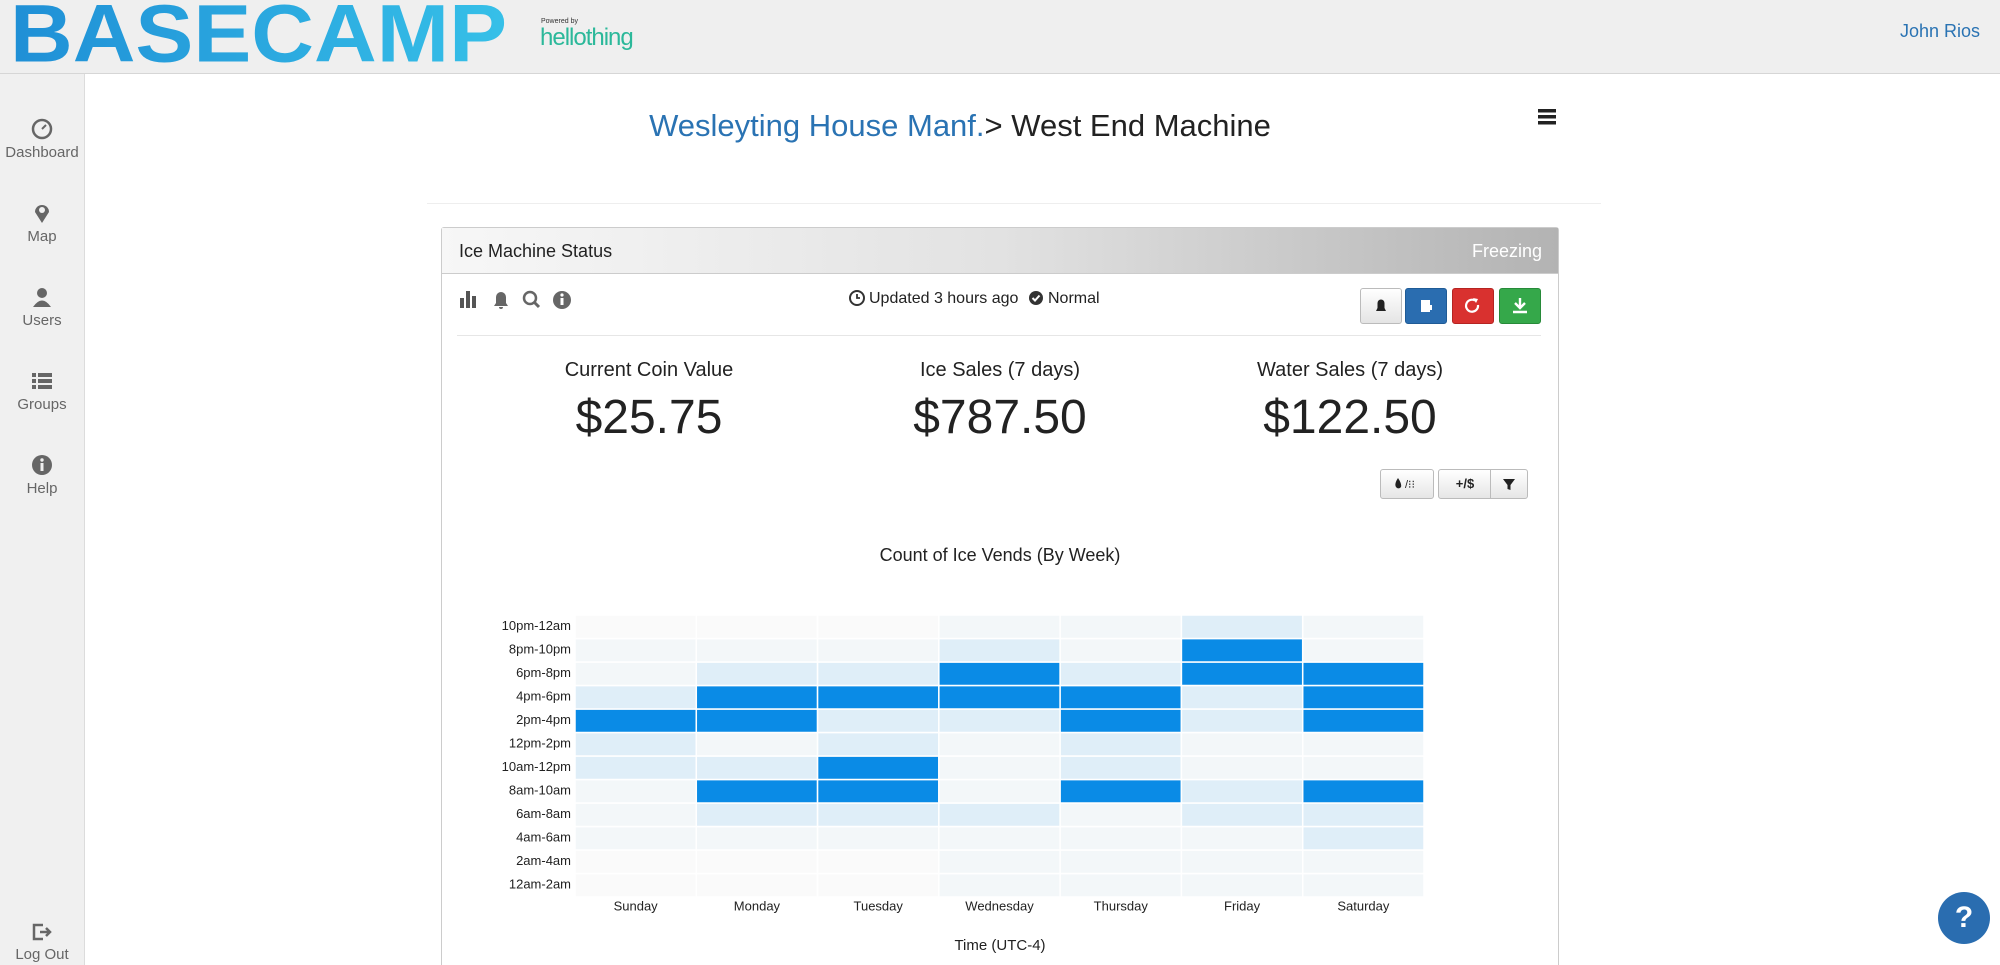  I want to click on x-tick-label: Sunday, so click(636, 905).